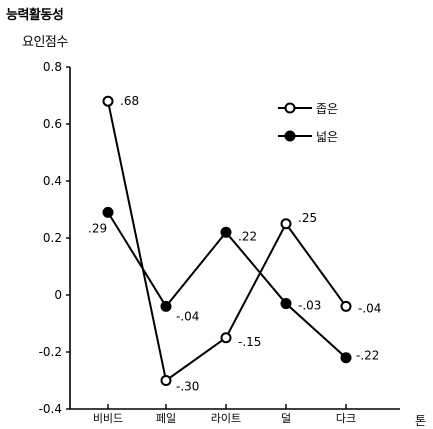 The image size is (433, 429). Describe the element at coordinates (45, 42) in the screenshot. I see `y-axis-title-line2: 요인점수` at that location.